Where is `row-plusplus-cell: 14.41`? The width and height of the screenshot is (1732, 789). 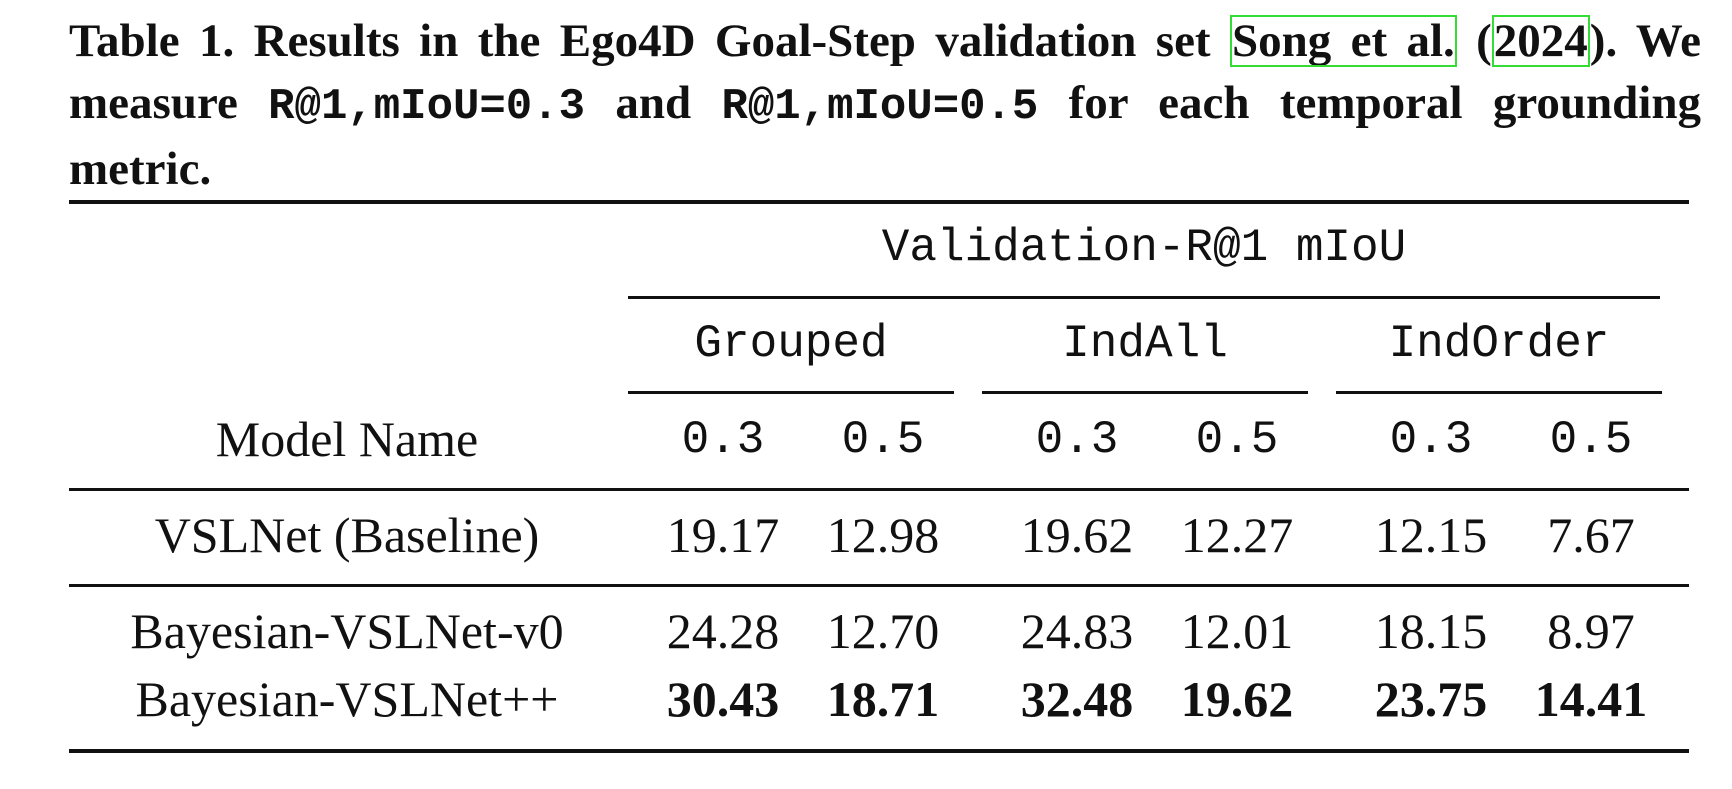 row-plusplus-cell: 14.41 is located at coordinates (1591, 699).